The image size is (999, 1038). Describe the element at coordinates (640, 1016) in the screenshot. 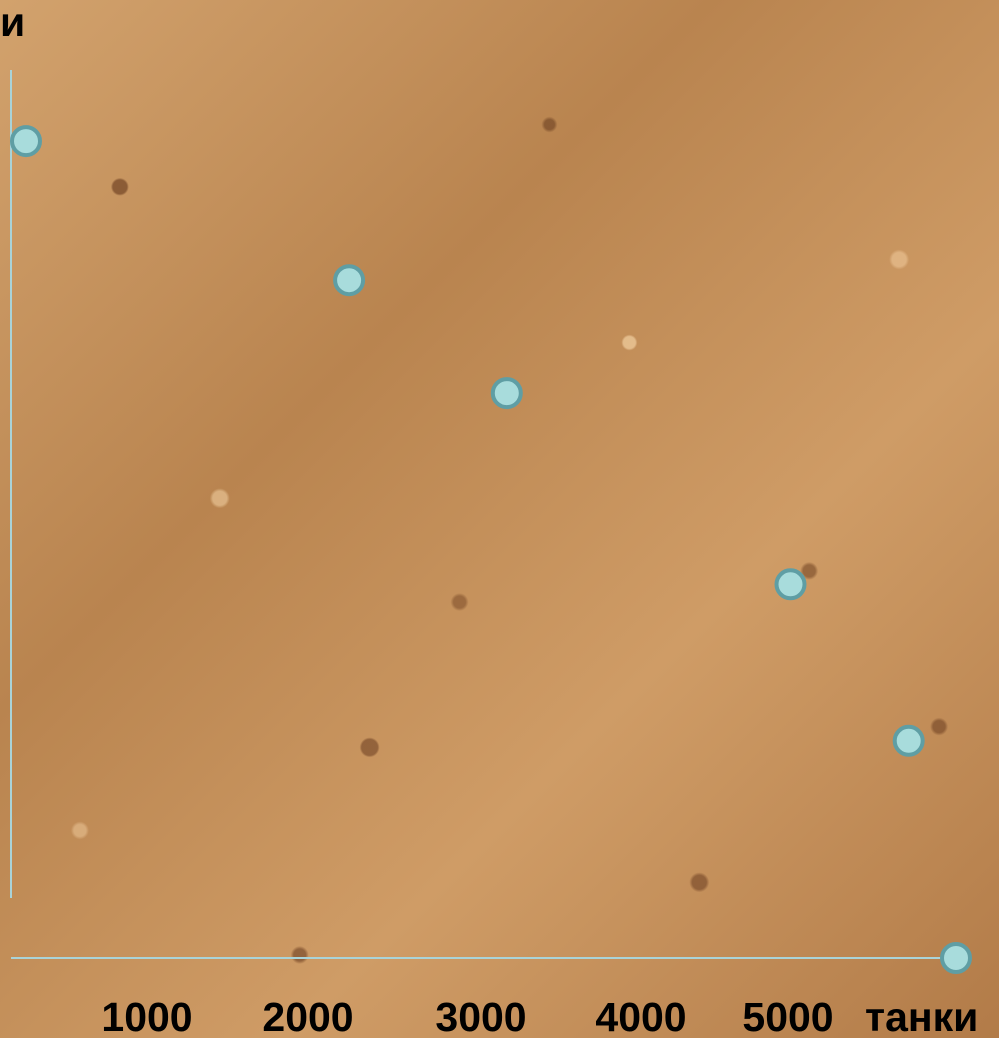

I see `x-tick-label: 4000` at that location.